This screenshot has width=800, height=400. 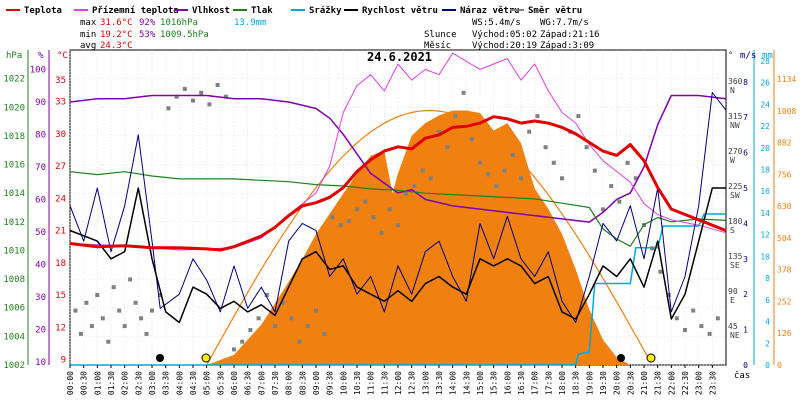 I want to click on legend-label: Náraz větru, so click(x=490, y=10).